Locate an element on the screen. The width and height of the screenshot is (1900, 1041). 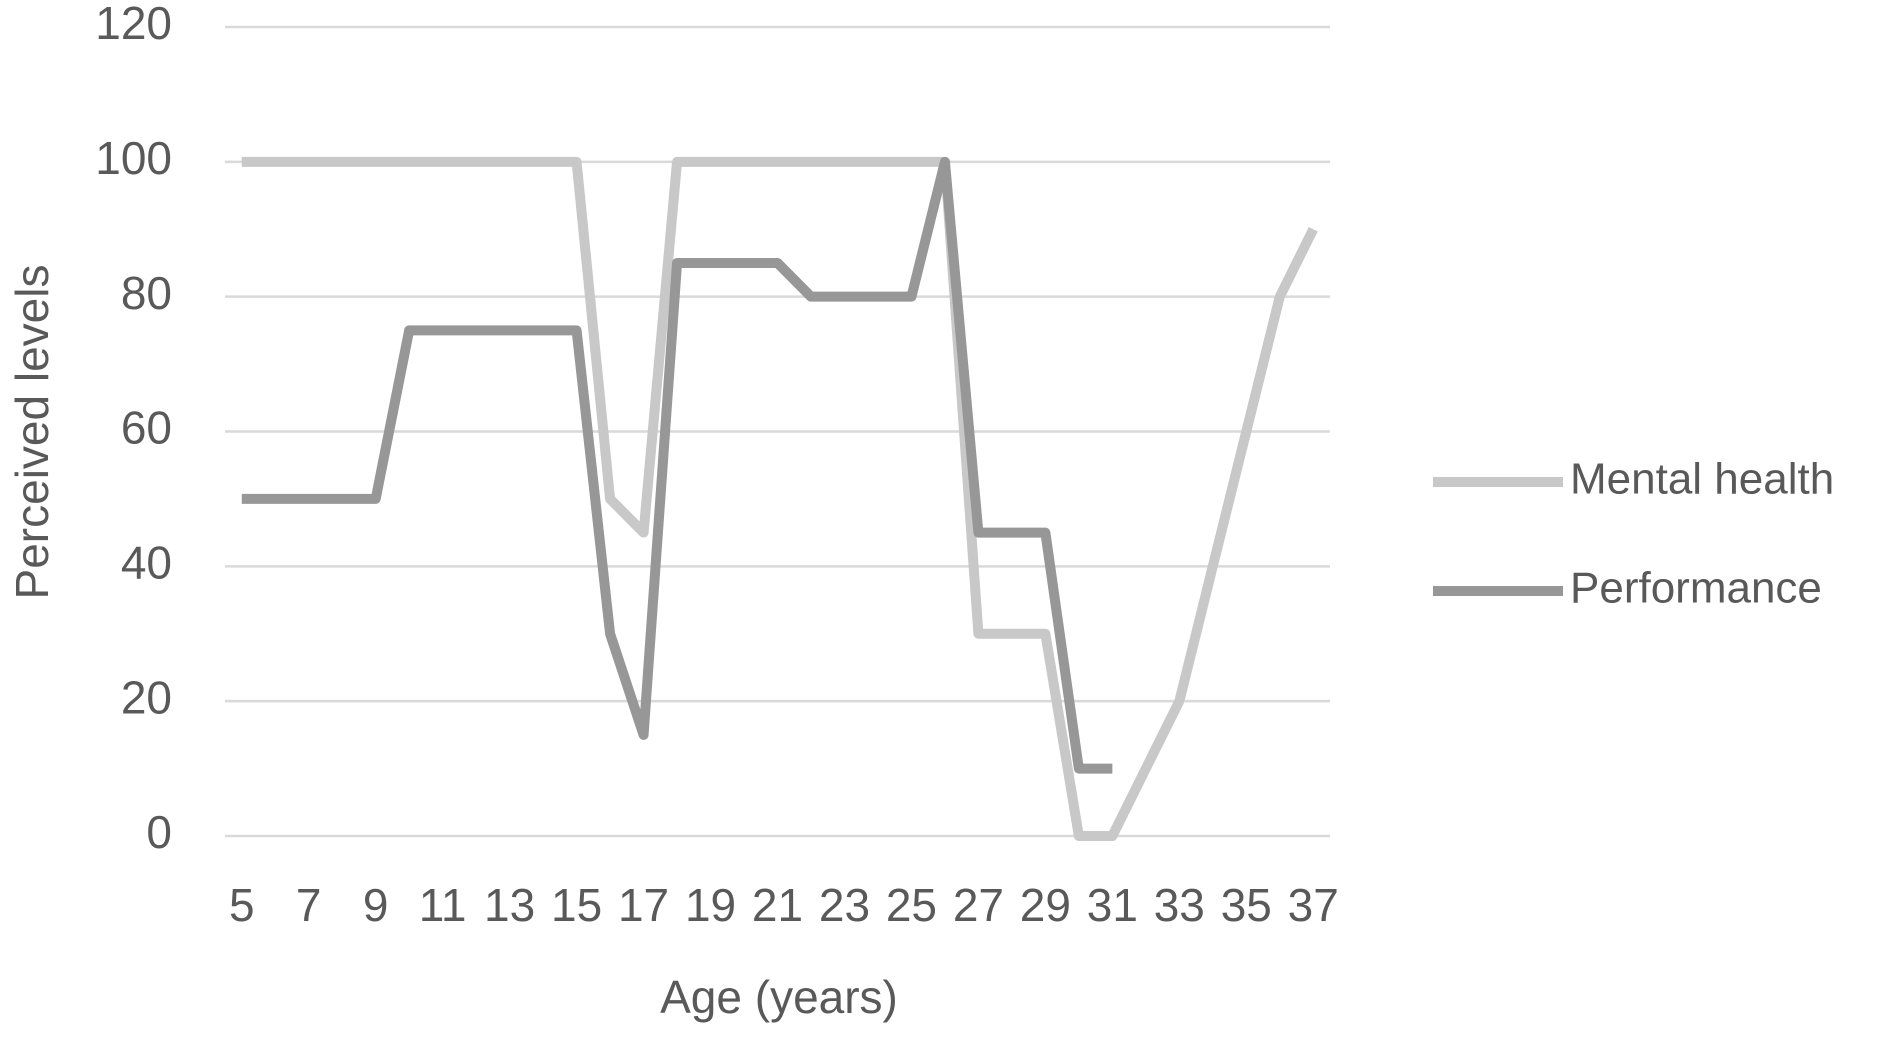
x-tick-label: 11 is located at coordinates (443, 905).